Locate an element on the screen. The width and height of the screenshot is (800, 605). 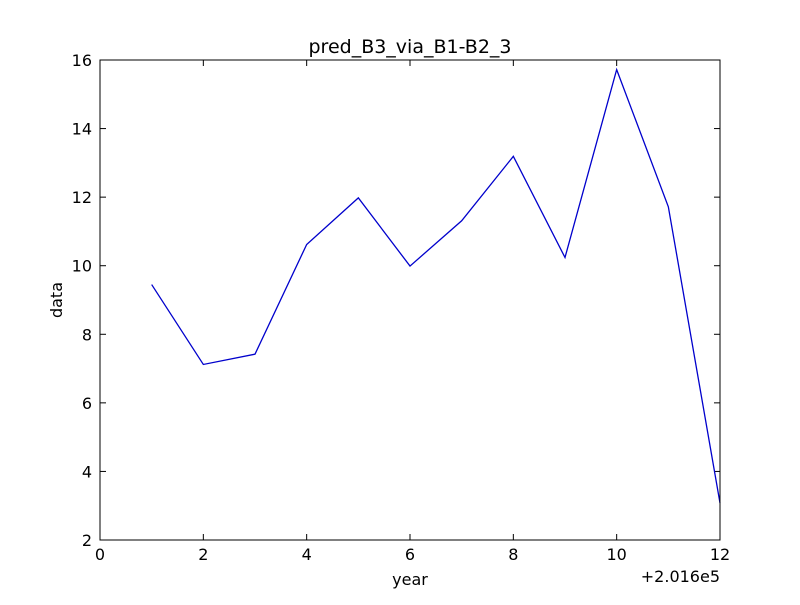
y-tick-label: 4 is located at coordinates (87, 471).